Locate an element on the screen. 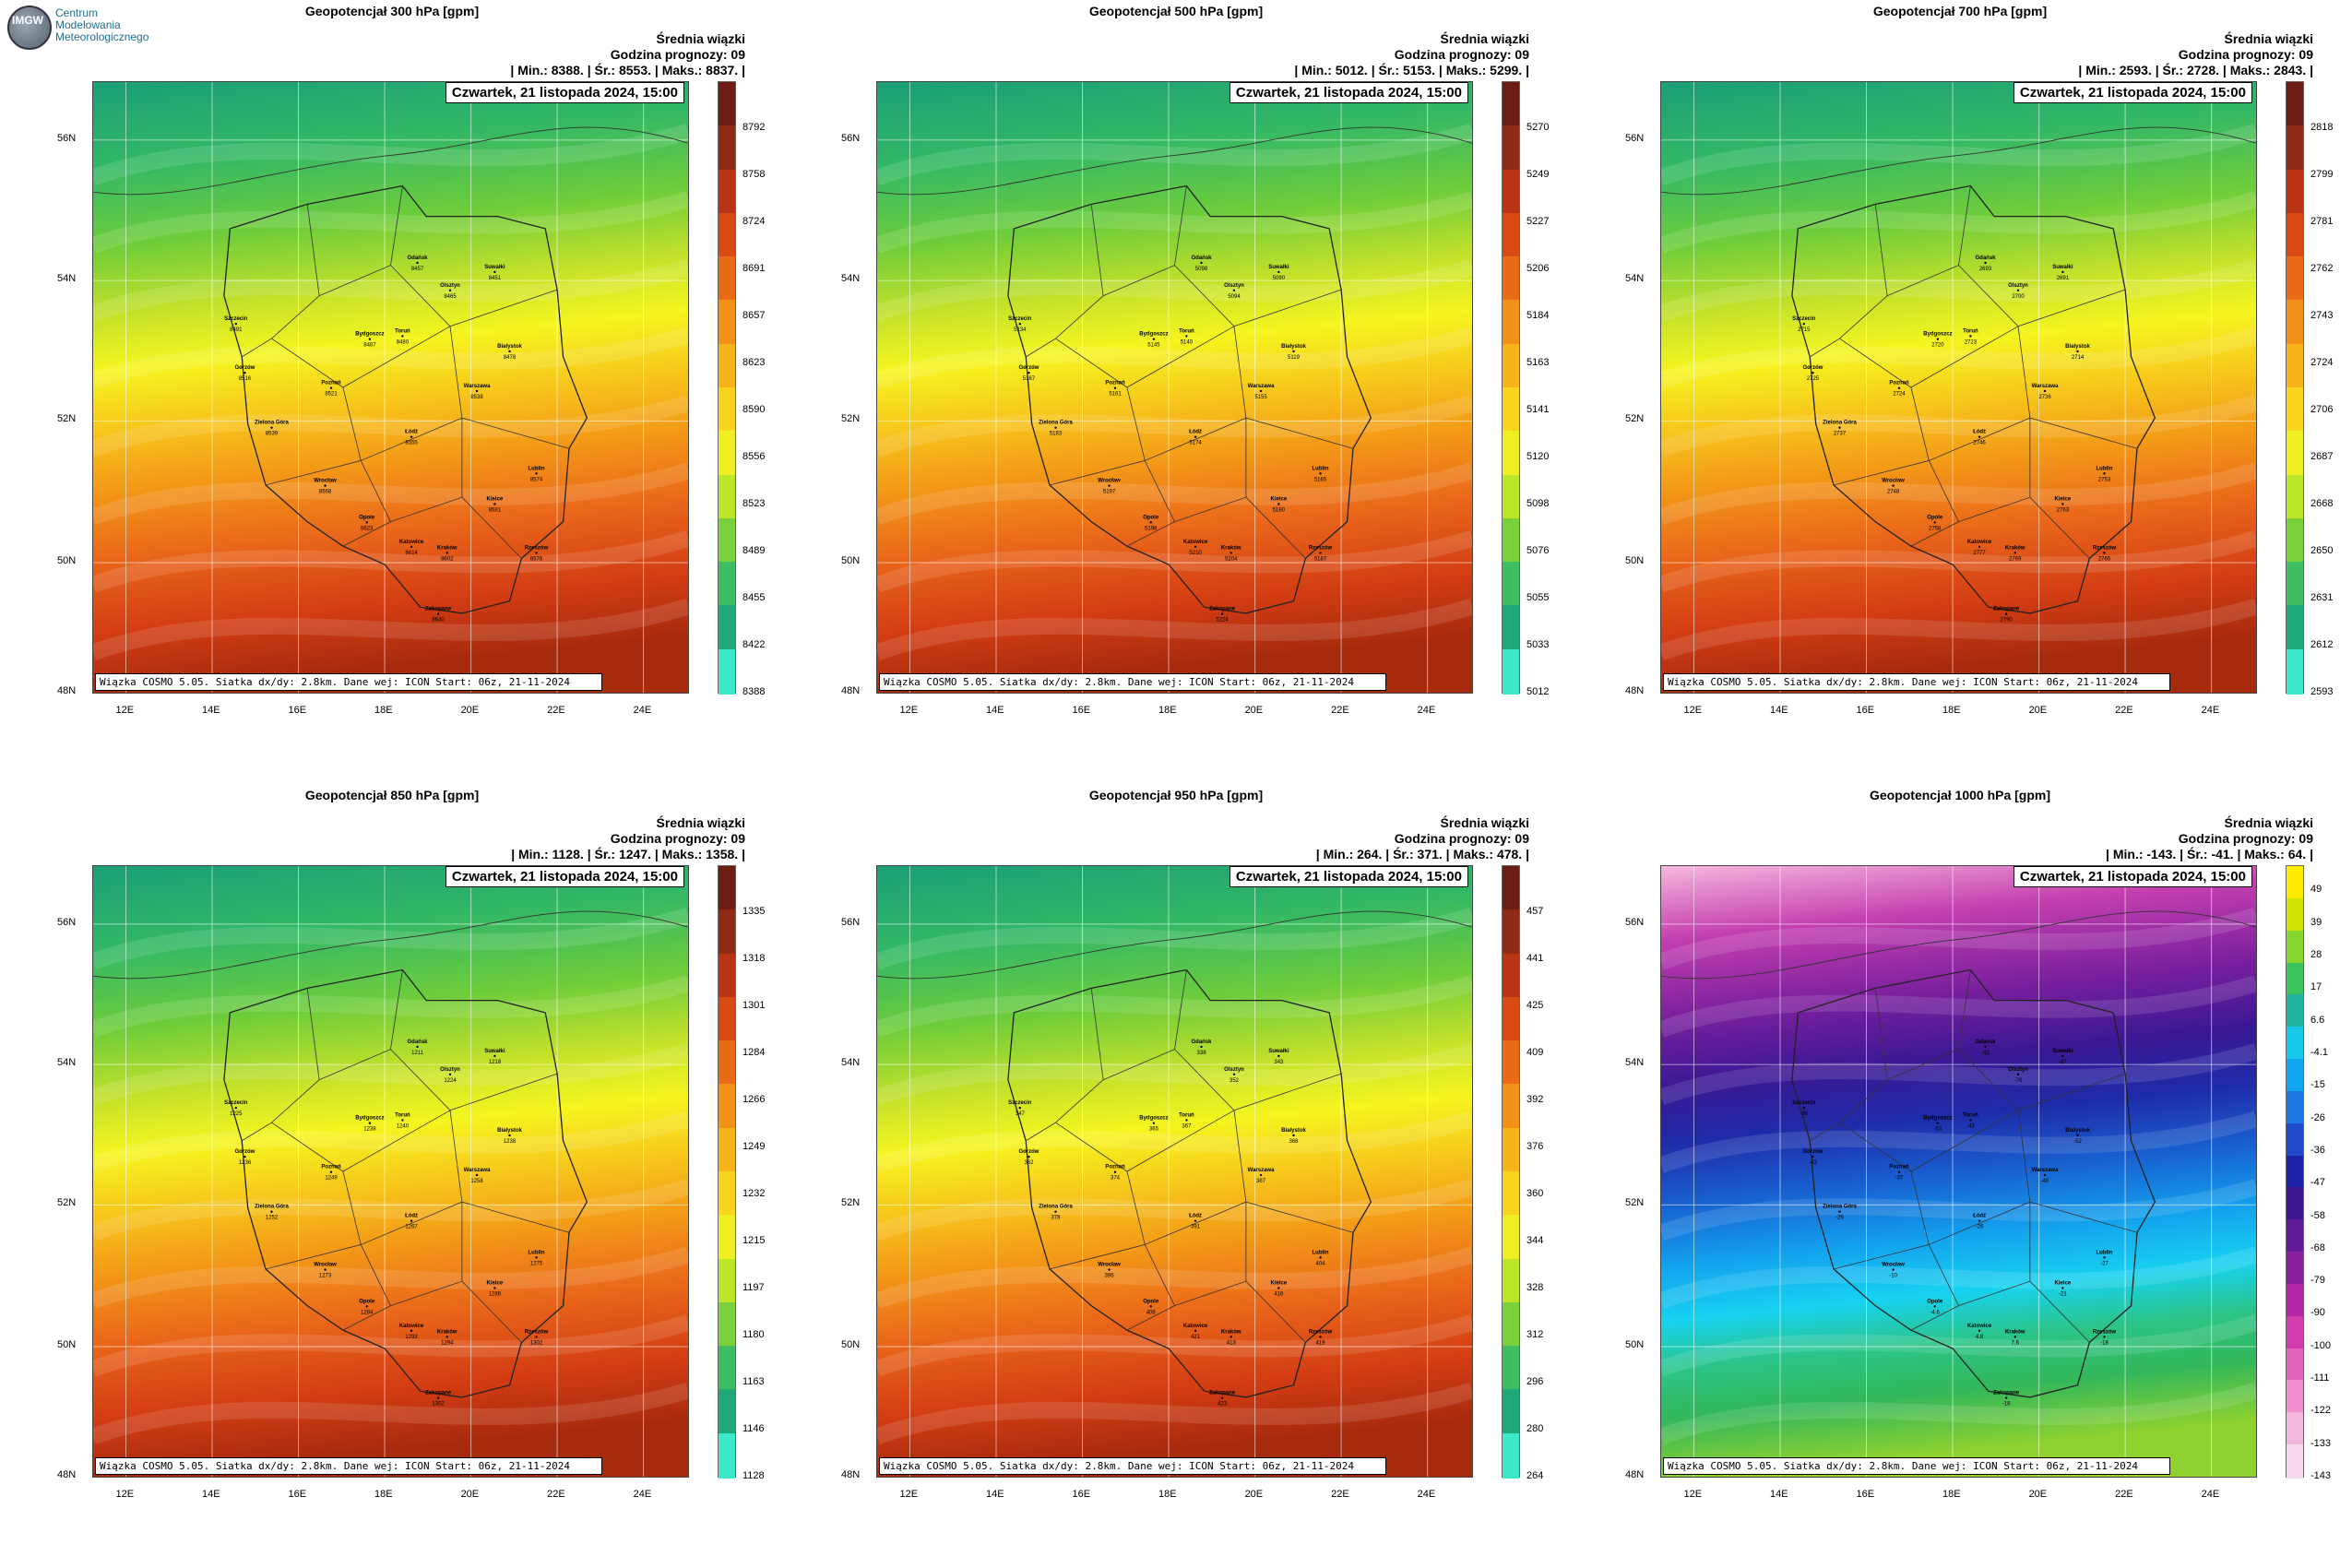  city-value: 1294 is located at coordinates (447, 1343).